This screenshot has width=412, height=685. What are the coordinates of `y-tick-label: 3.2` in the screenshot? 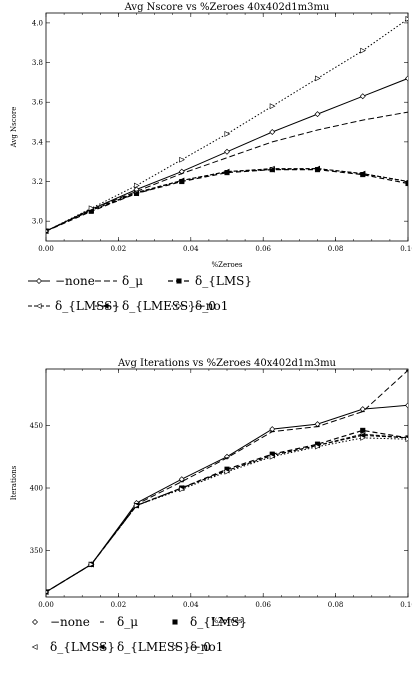 It's located at (37, 182).